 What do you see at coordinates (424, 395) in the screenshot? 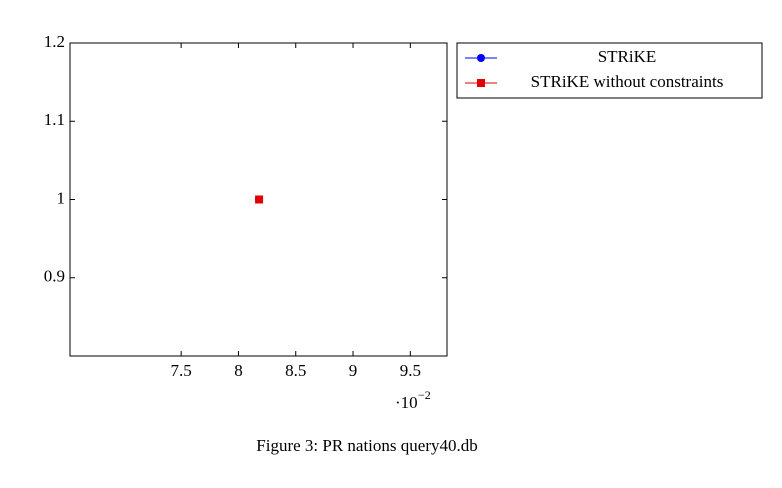
I see `x-scale-exponent: −2` at bounding box center [424, 395].